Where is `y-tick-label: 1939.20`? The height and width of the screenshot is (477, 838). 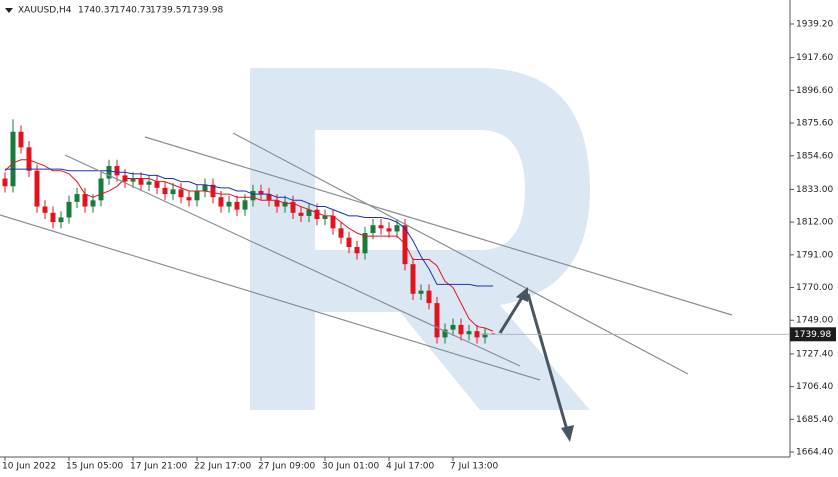 y-tick-label: 1939.20 is located at coordinates (814, 24).